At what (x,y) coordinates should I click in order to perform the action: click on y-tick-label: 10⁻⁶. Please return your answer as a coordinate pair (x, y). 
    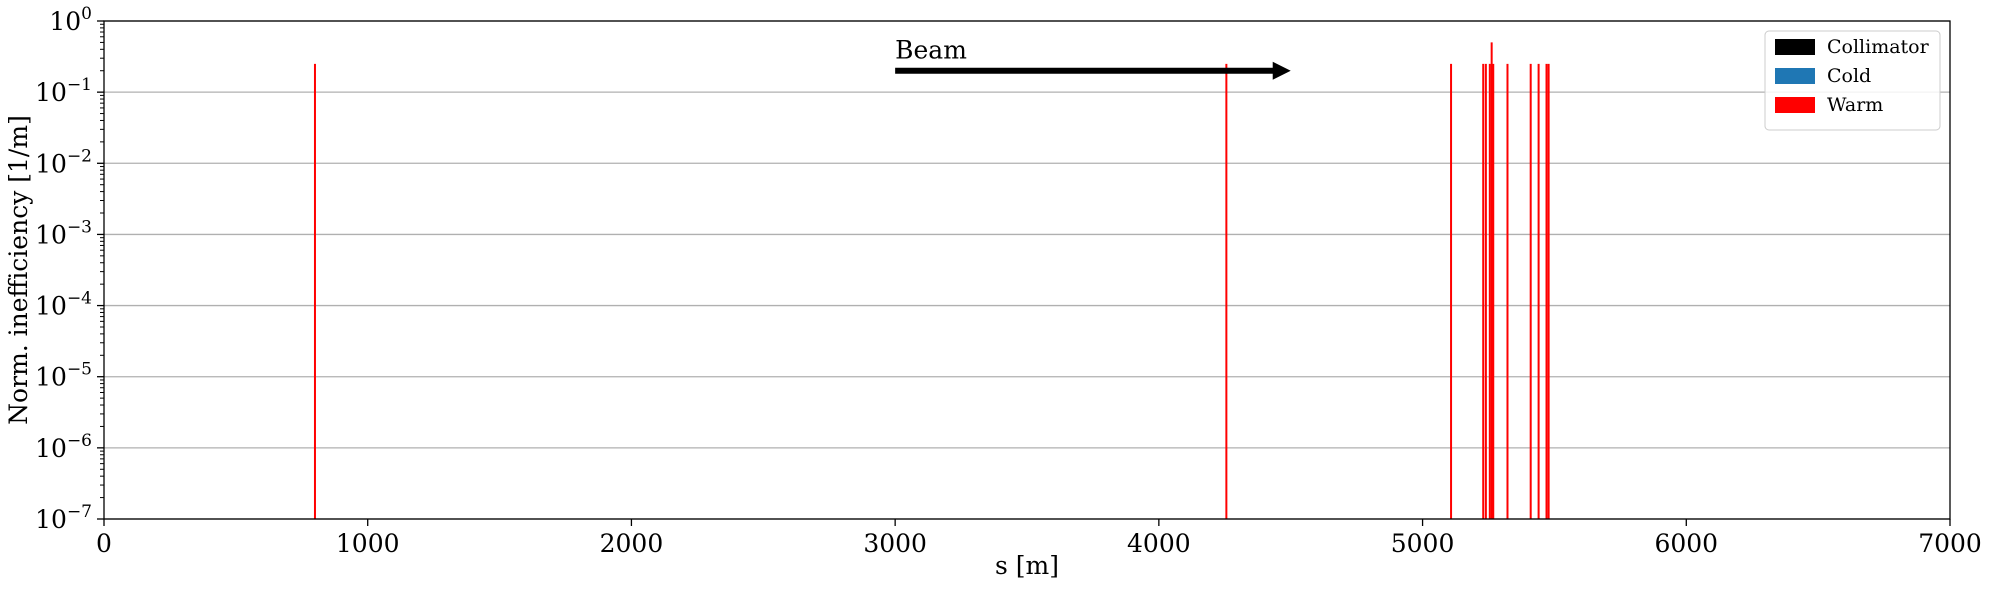
    Looking at the image, I should click on (63, 447).